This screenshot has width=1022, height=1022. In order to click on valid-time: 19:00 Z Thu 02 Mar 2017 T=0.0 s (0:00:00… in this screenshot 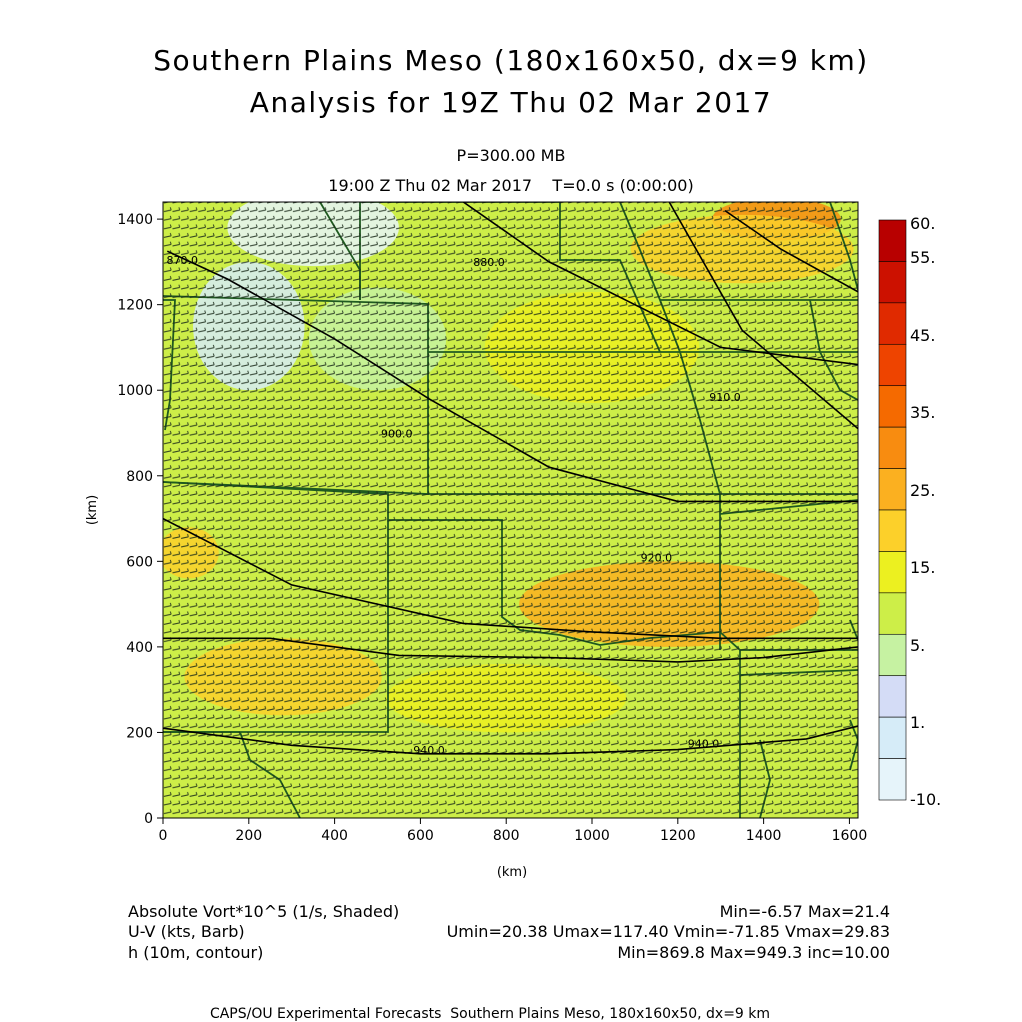, I will do `click(511, 185)`.